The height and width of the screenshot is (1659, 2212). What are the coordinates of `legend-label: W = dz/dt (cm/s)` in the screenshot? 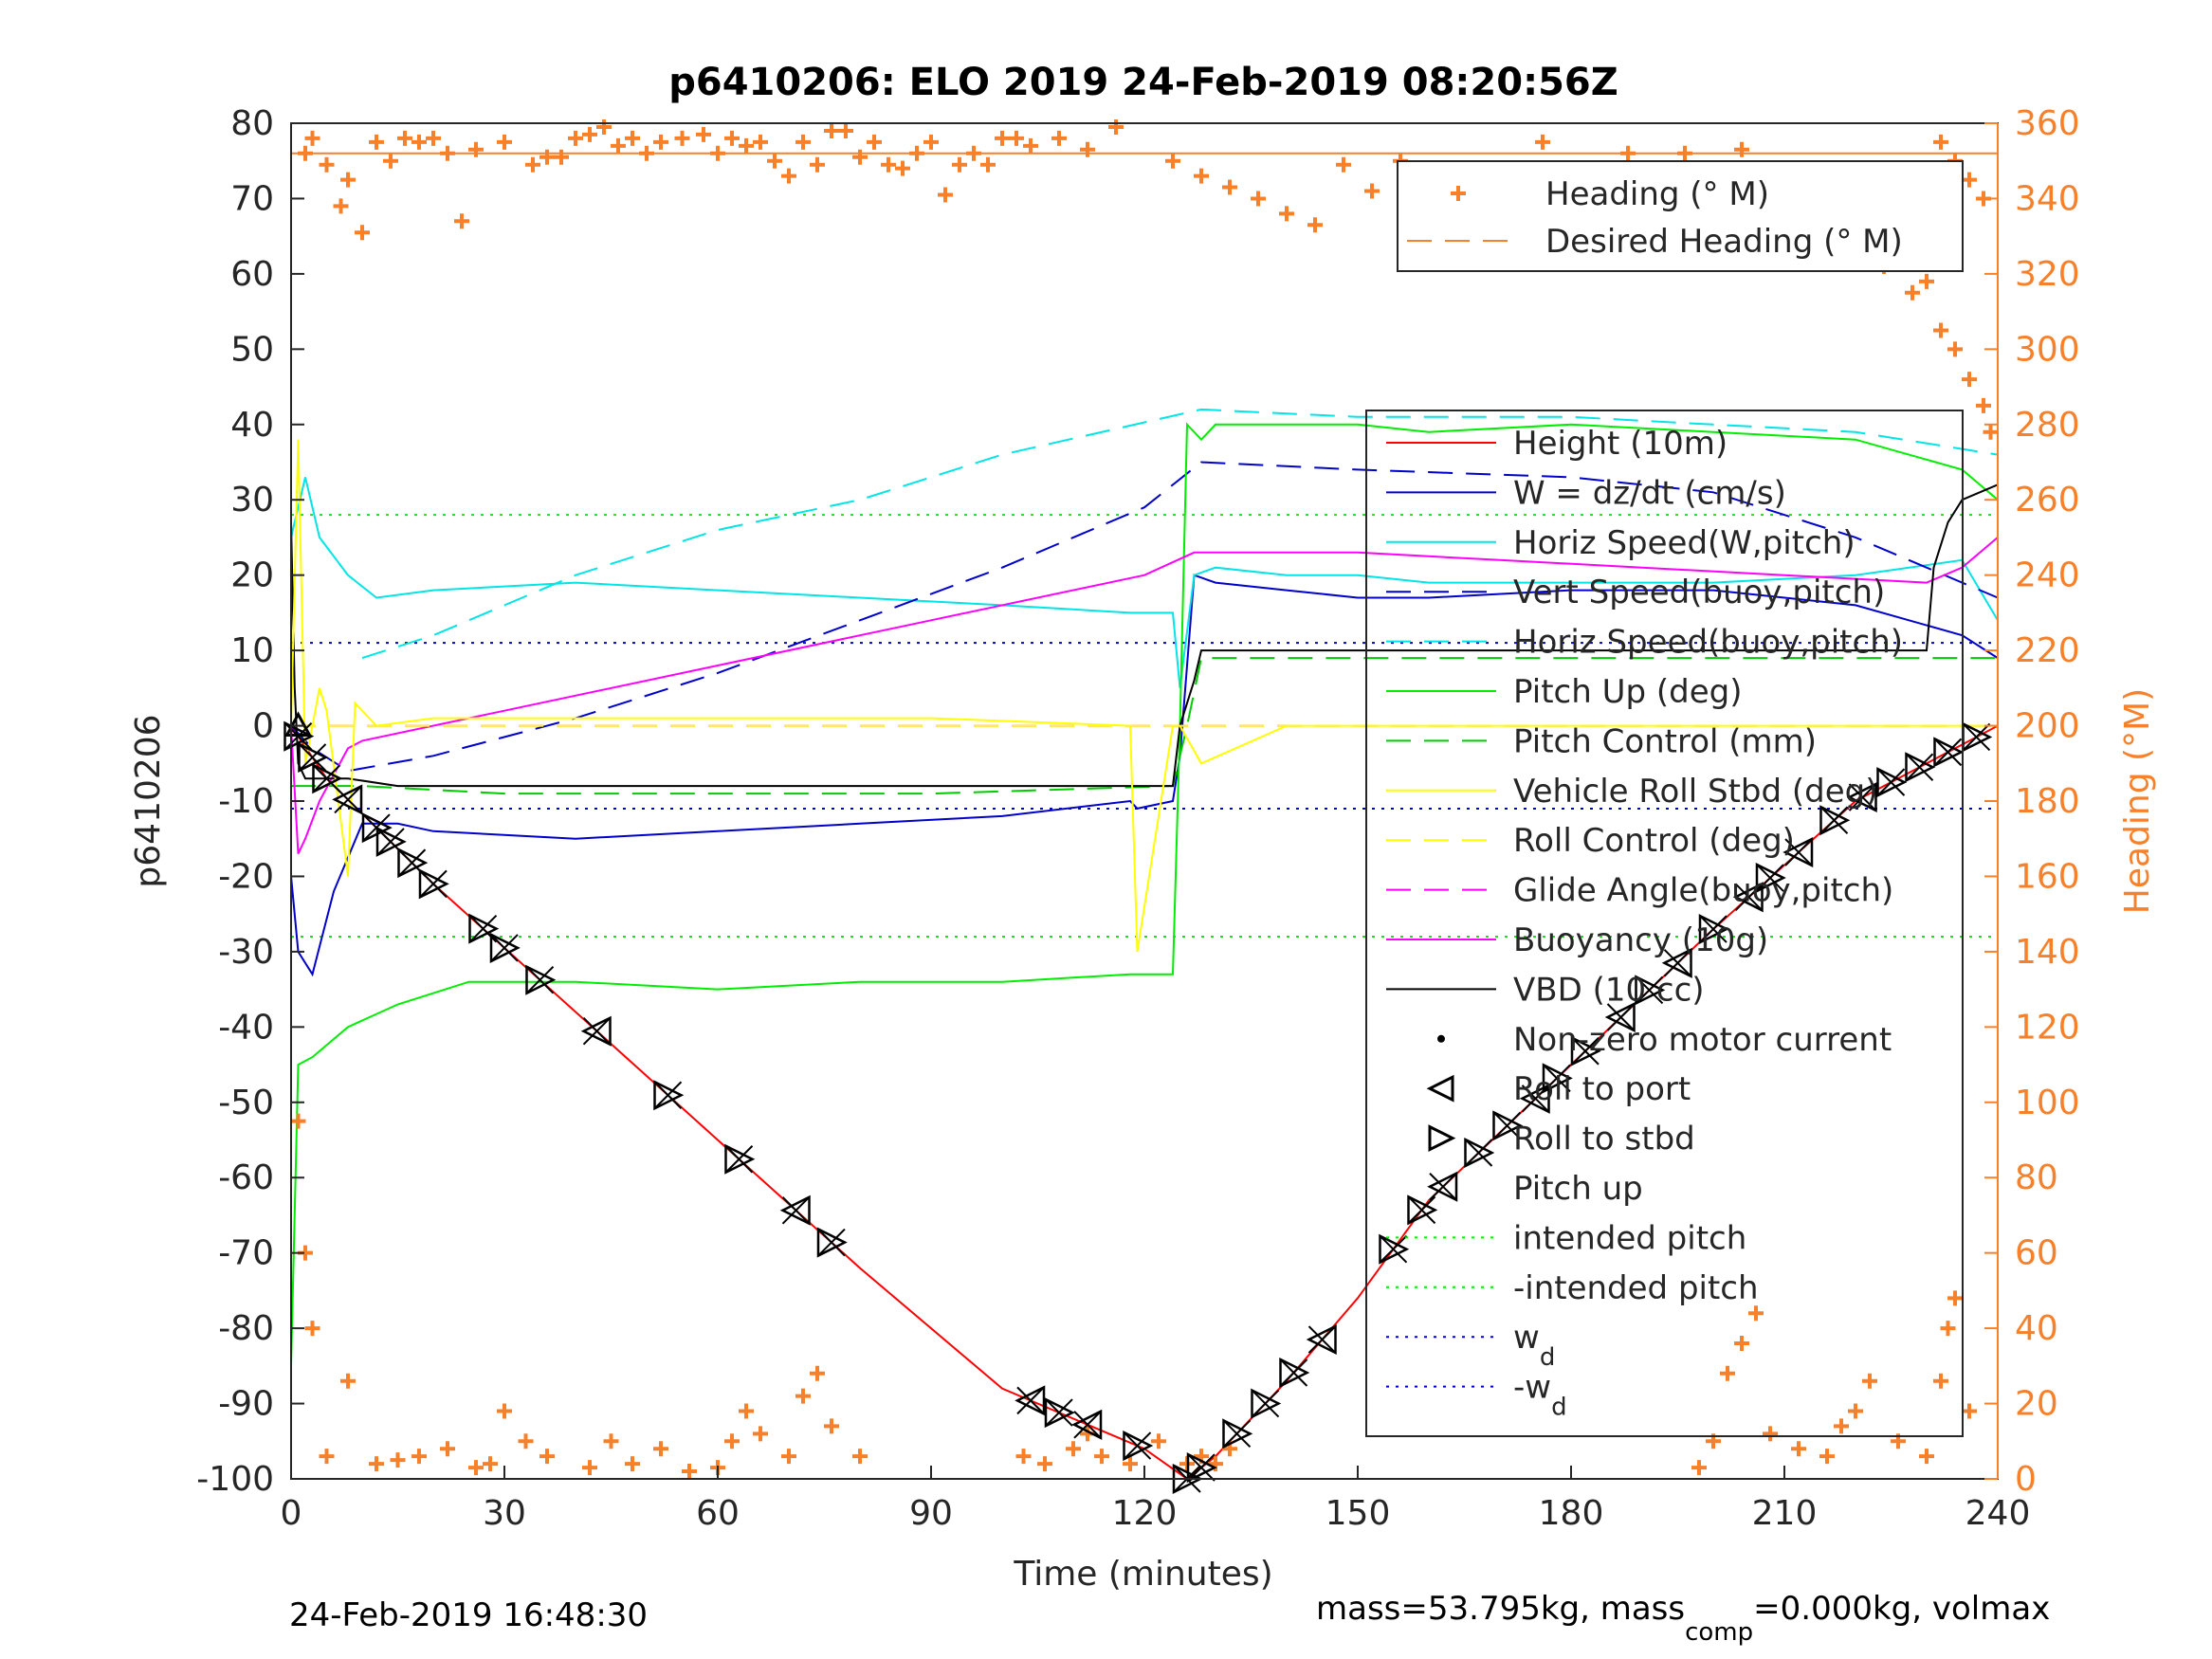 It's located at (1649, 493).